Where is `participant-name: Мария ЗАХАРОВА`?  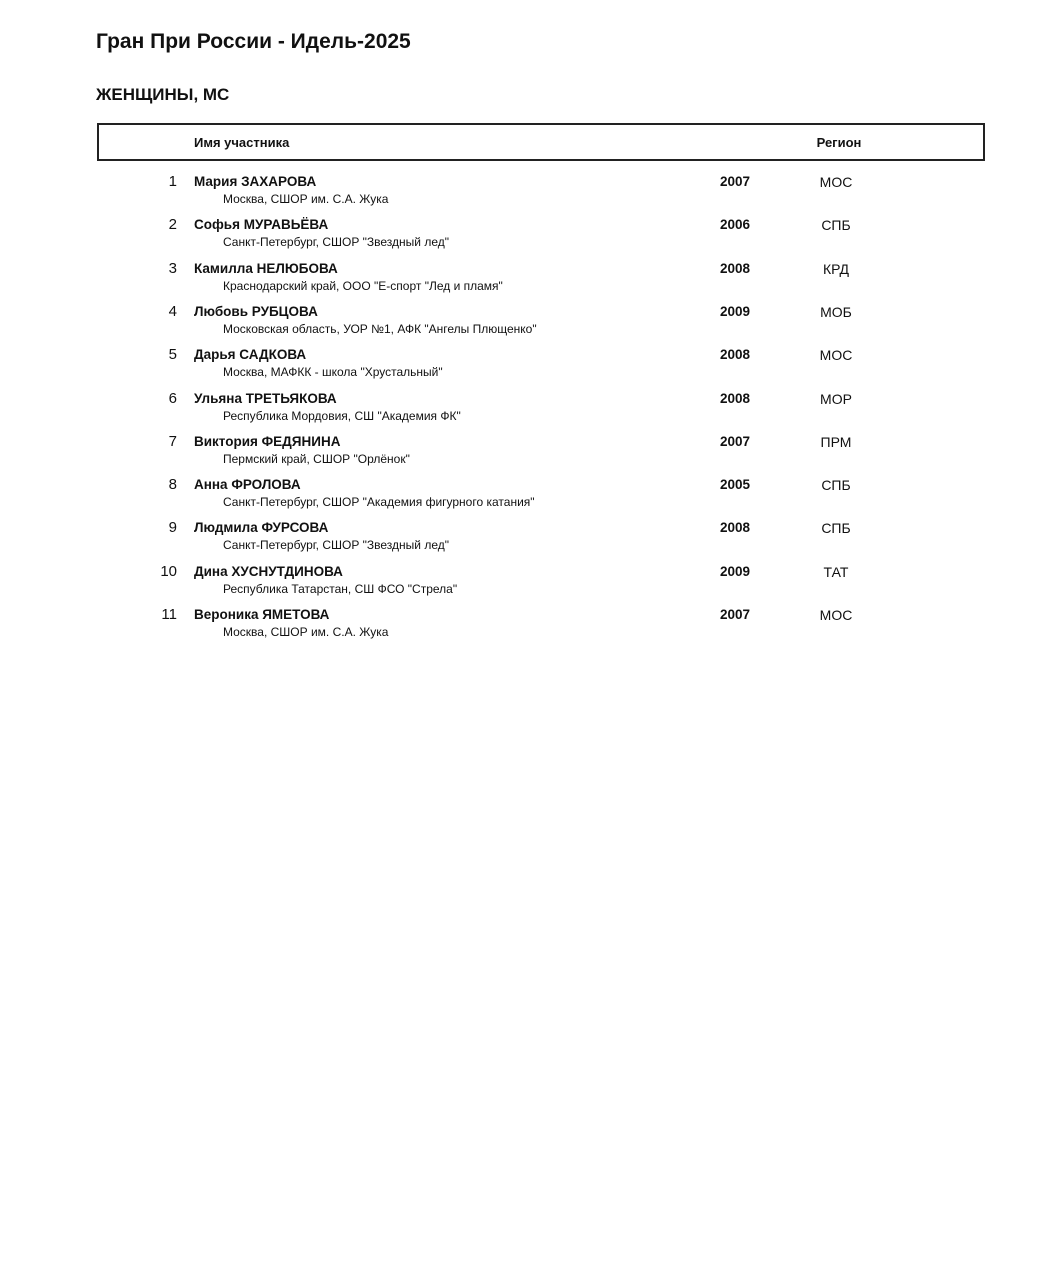 participant-name: Мария ЗАХАРОВА is located at coordinates (255, 181).